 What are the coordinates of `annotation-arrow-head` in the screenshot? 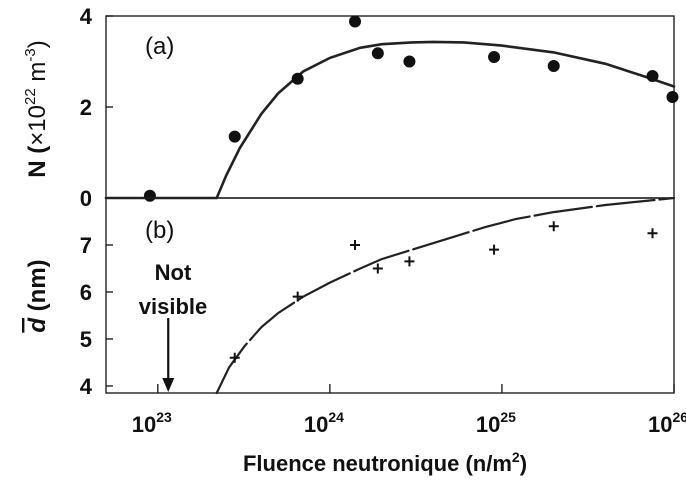 It's located at (168, 385).